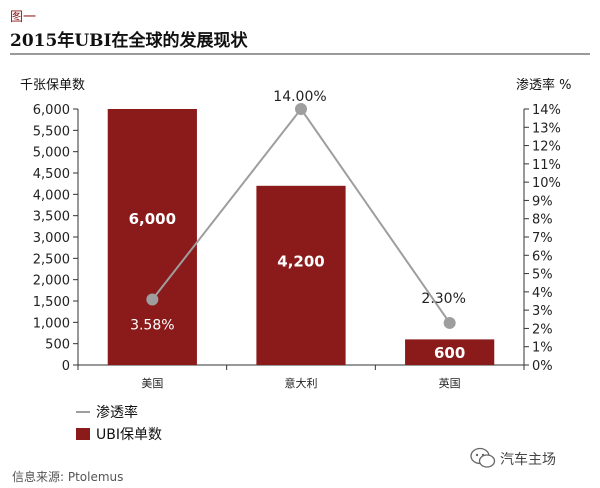  What do you see at coordinates (443, 299) in the screenshot?
I see `line-value-label: 2.30%` at bounding box center [443, 299].